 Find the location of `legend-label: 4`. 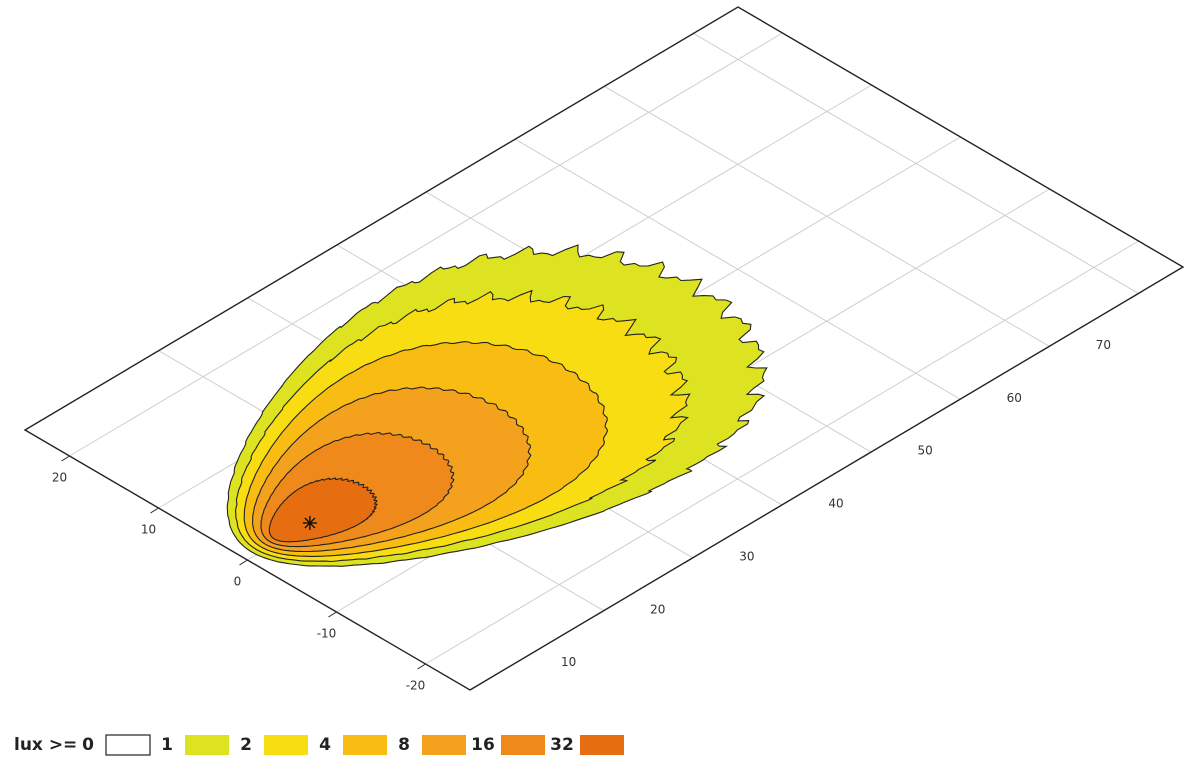

legend-label: 4 is located at coordinates (325, 745).